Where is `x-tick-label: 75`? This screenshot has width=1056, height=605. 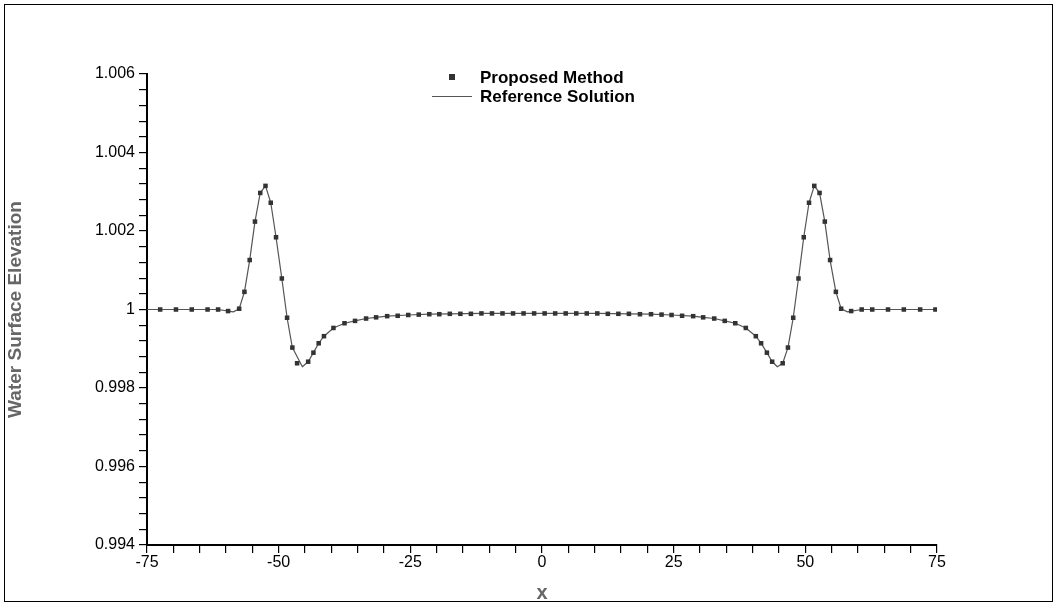
x-tick-label: 75 is located at coordinates (937, 562).